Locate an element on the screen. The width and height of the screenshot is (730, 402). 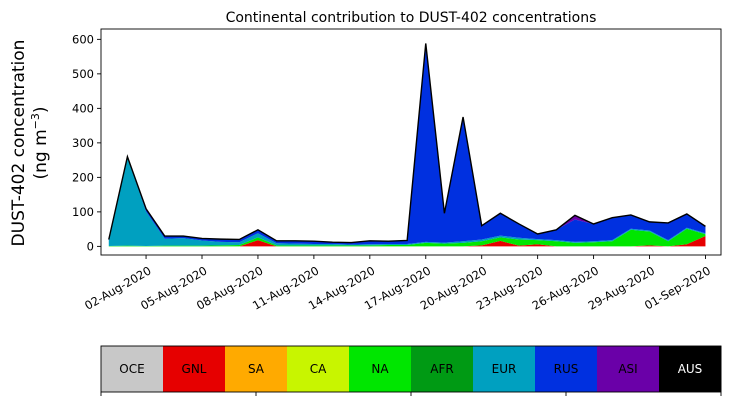
legend-label-asi: ASI is located at coordinates (627, 369).